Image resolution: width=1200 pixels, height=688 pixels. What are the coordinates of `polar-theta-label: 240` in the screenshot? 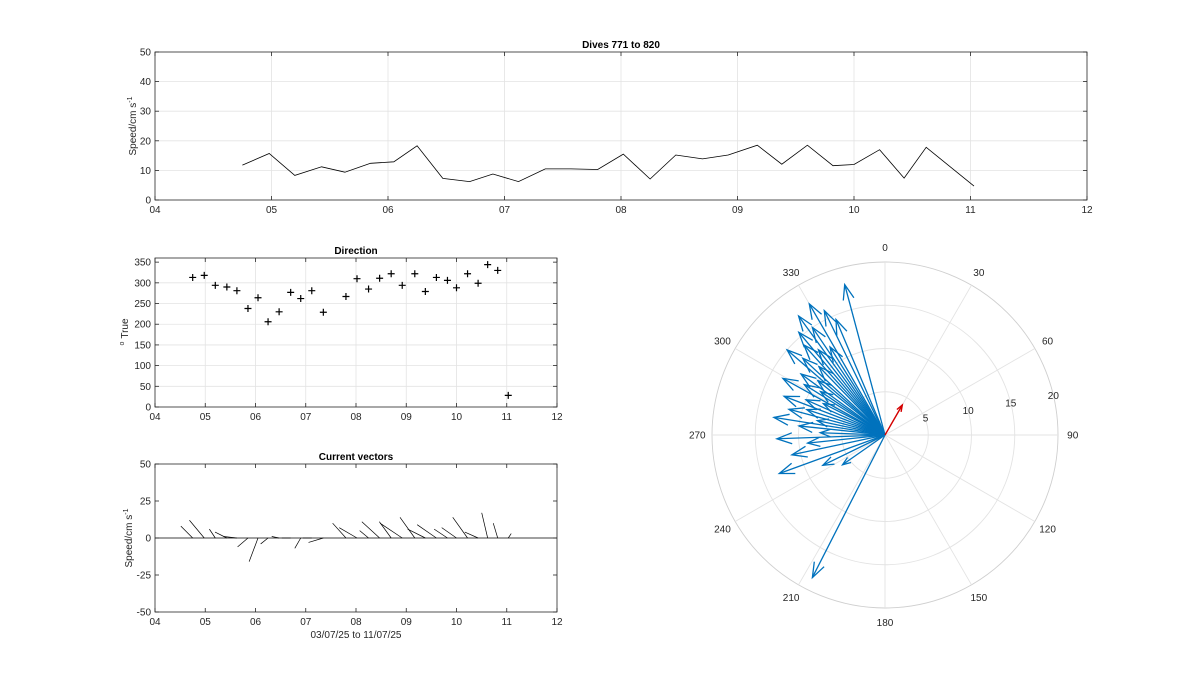 It's located at (722, 529).